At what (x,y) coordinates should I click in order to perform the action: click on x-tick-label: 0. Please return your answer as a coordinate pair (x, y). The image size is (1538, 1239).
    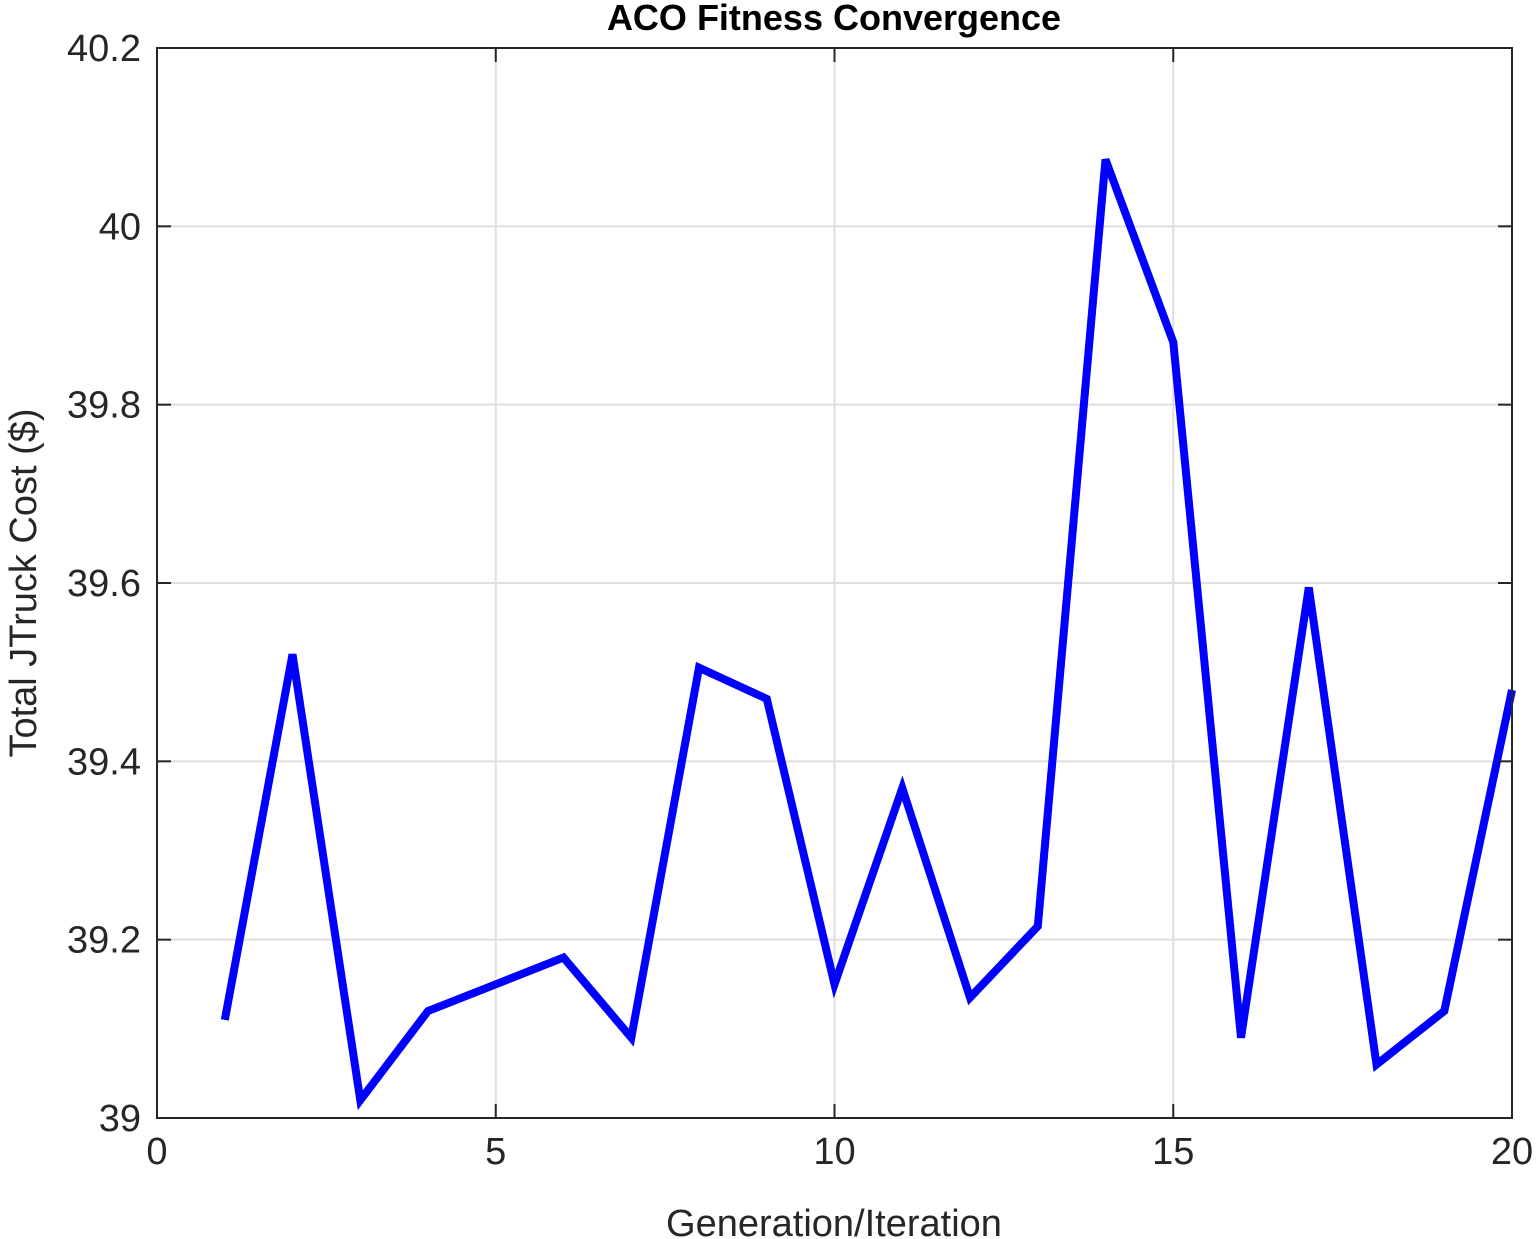
    Looking at the image, I should click on (156, 1152).